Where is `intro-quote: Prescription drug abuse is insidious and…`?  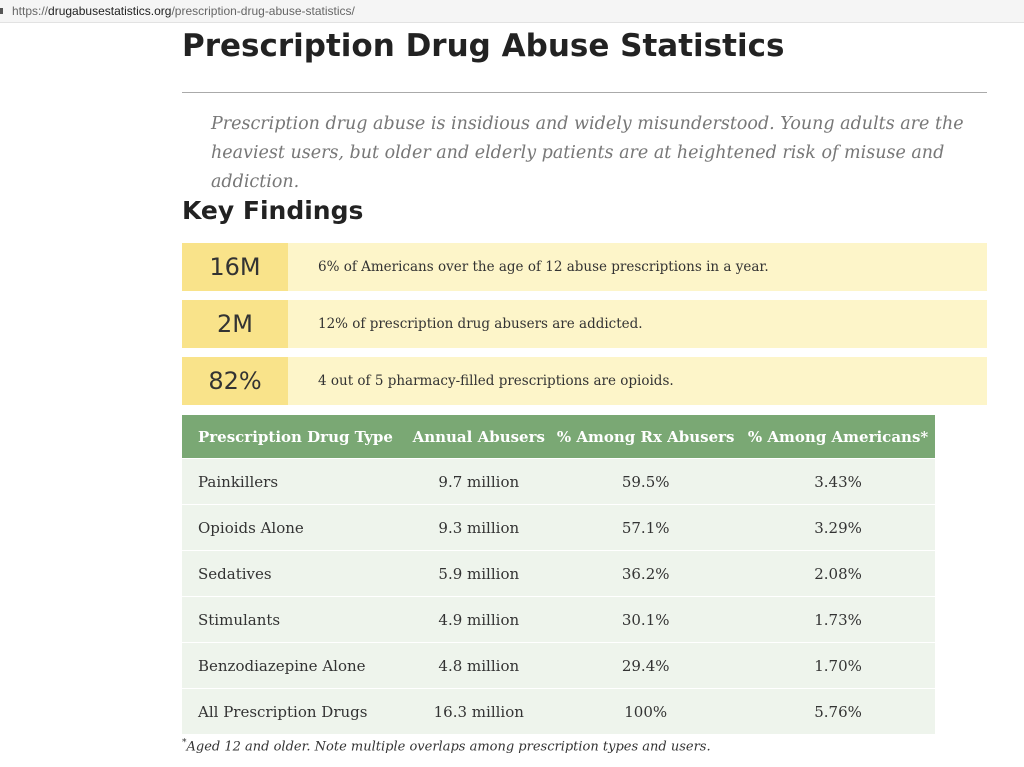
intro-quote: Prescription drug abuse is insidious and… is located at coordinates (587, 153).